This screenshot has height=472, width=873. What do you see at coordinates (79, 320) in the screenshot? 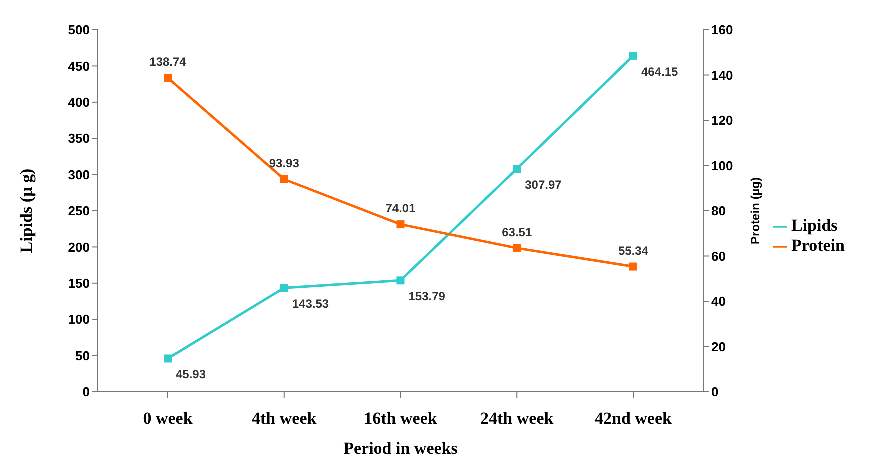
I see `y-tick-label: 100` at bounding box center [79, 320].